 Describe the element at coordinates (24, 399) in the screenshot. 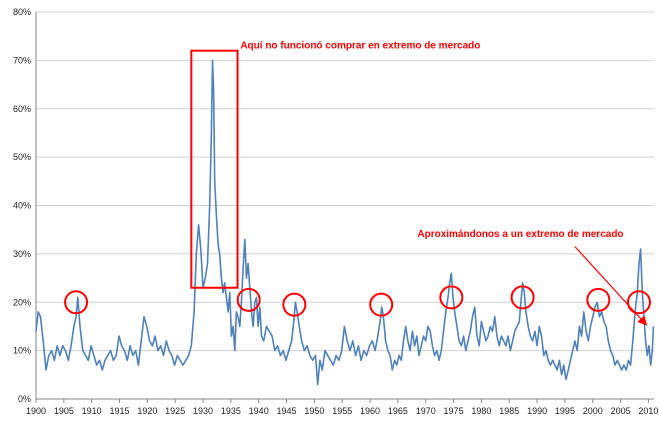

I see `y-tick-label: 0%` at that location.